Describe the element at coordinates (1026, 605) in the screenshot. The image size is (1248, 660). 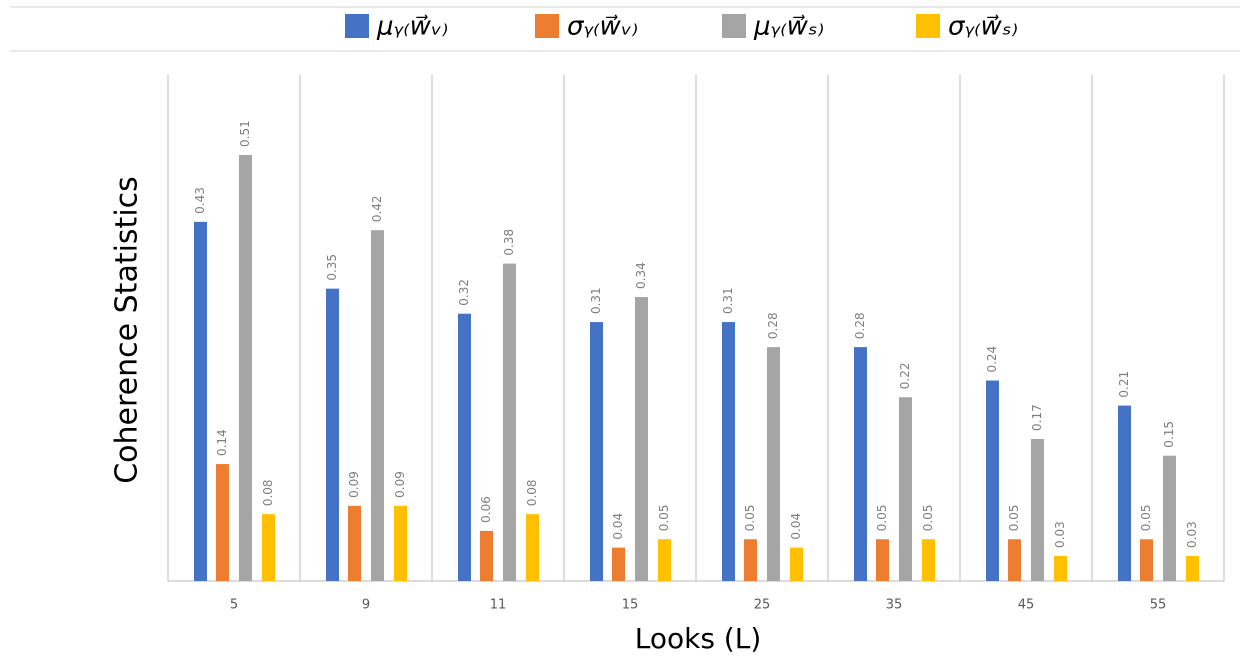
I see `x-tick-label: 45` at that location.